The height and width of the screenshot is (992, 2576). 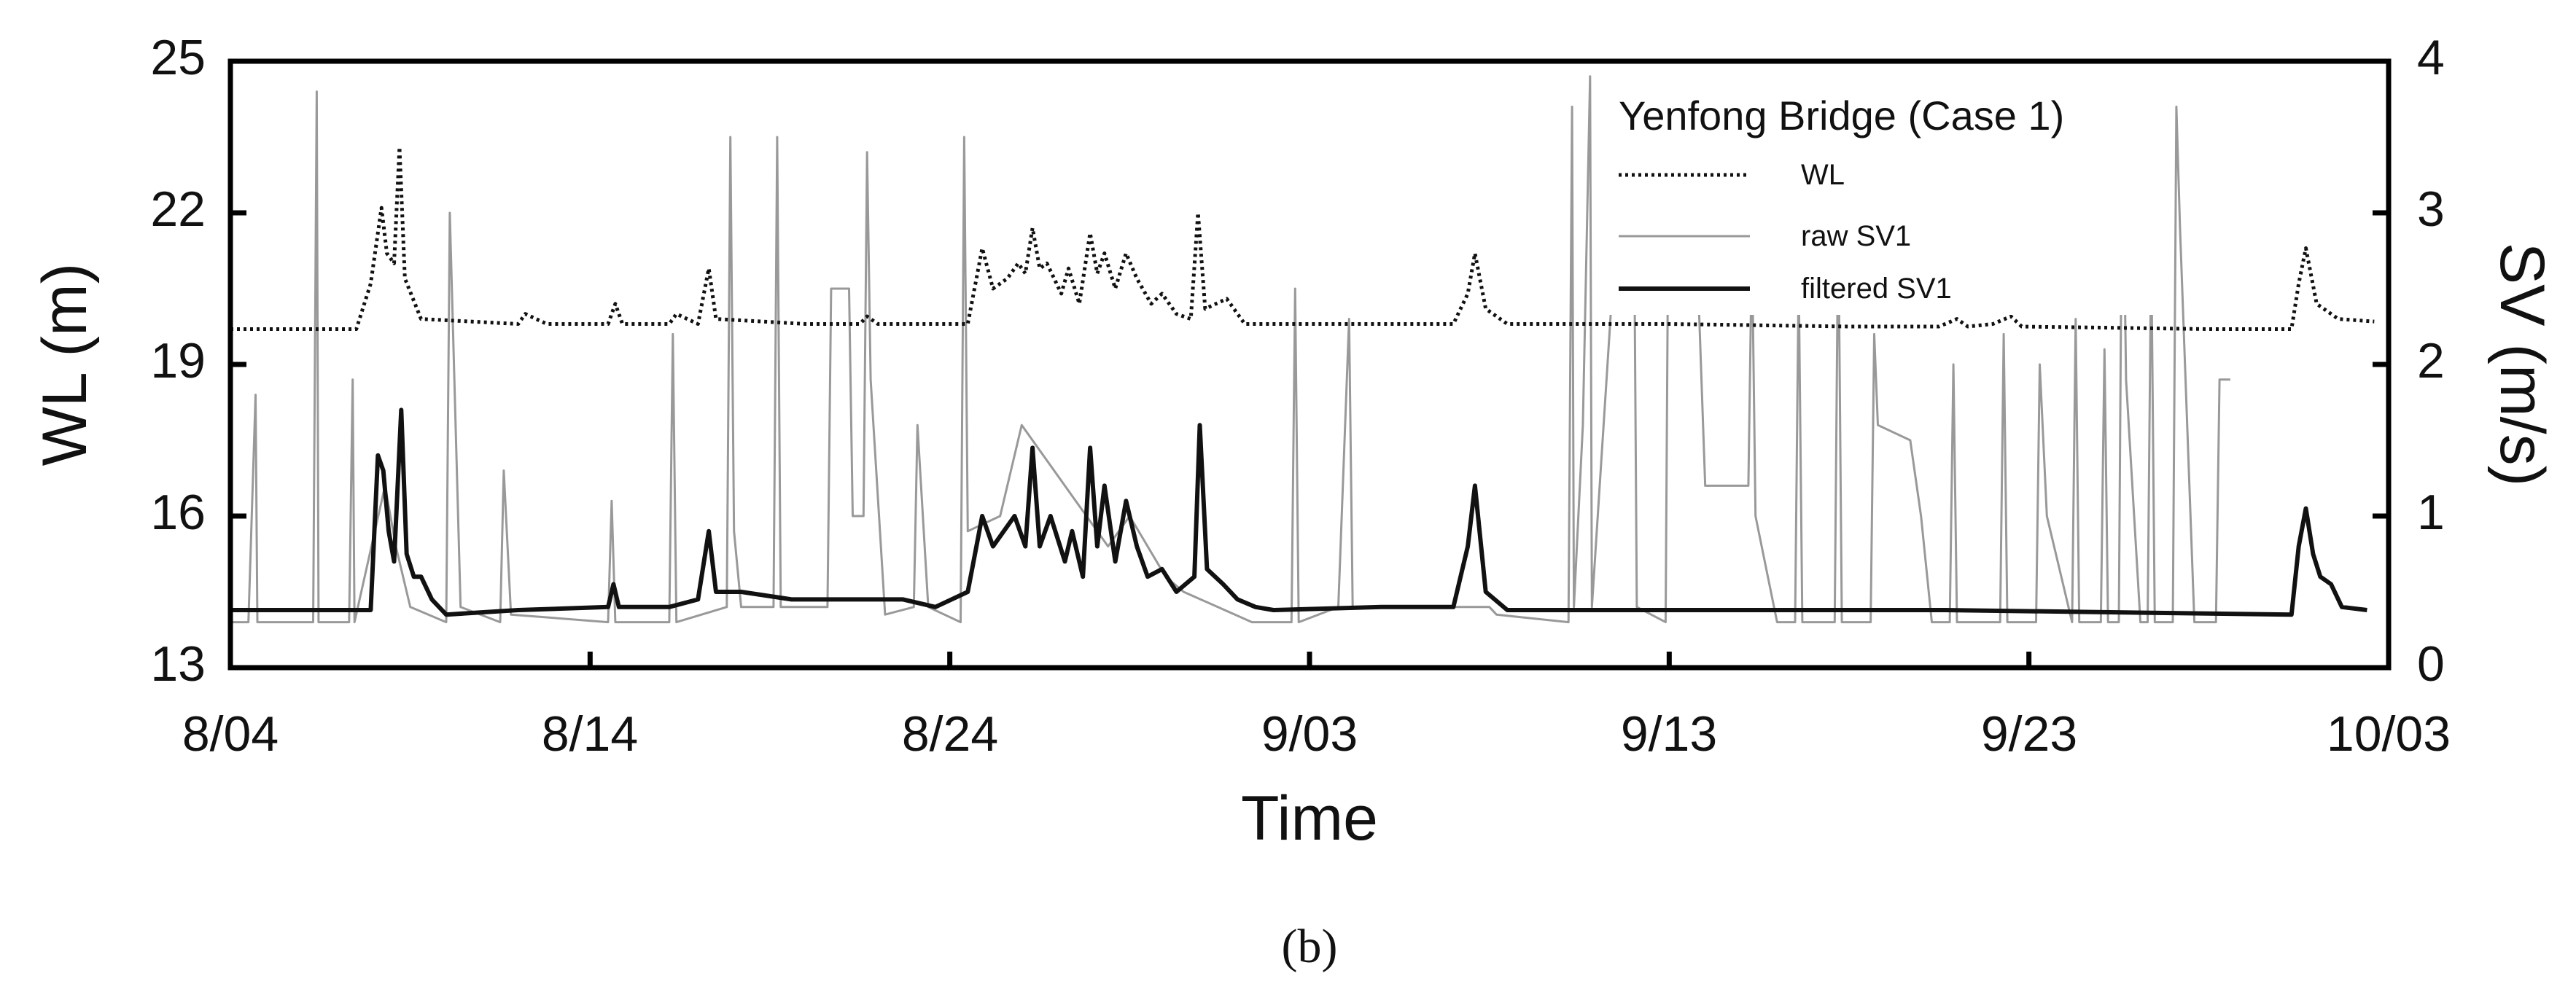 I want to click on y-left-tick-label: 19, so click(x=178, y=361).